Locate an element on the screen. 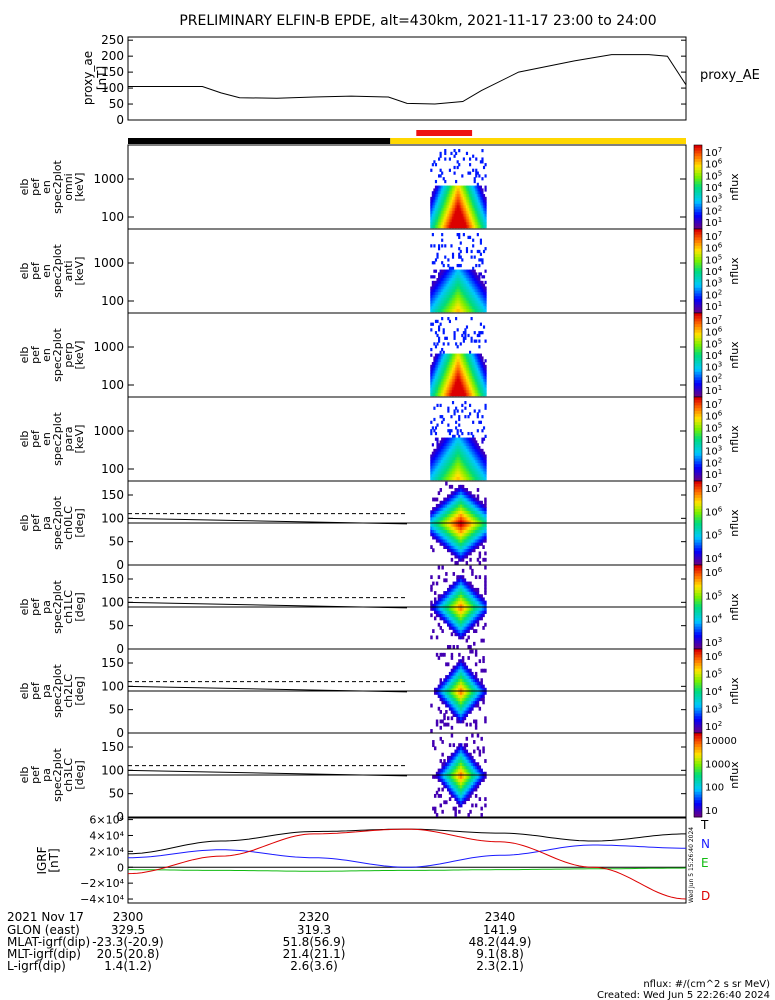 The width and height of the screenshot is (775, 1000). energy-panel-frame is located at coordinates (407, 187).